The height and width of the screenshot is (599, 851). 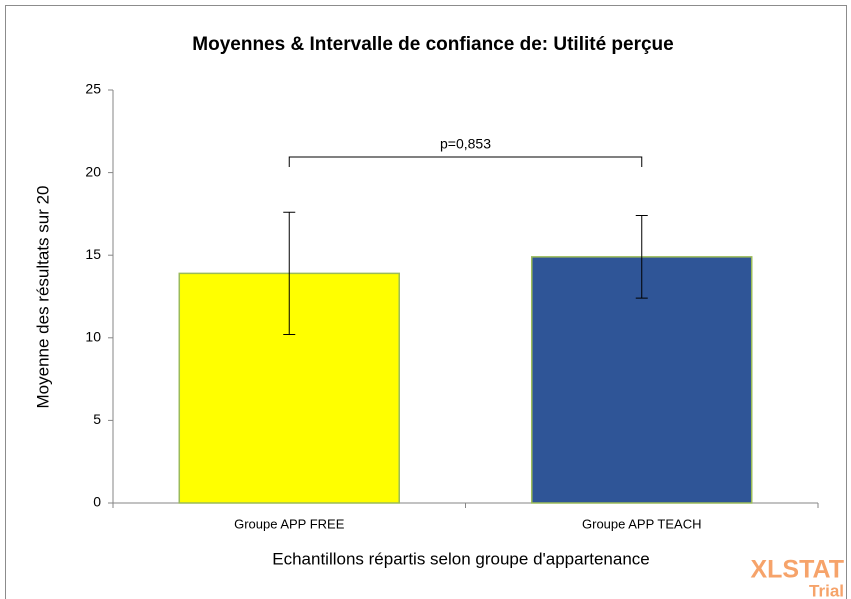 I want to click on x-tick-label: Groupe APP FREE, so click(x=289, y=523).